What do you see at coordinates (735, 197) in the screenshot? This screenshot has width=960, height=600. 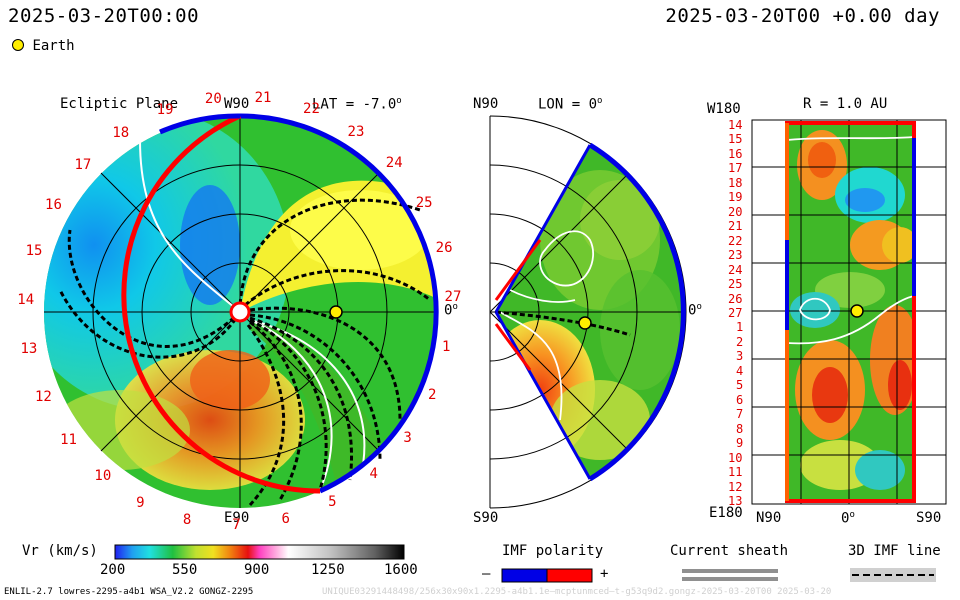 I see `map-y-label: 19` at bounding box center [735, 197].